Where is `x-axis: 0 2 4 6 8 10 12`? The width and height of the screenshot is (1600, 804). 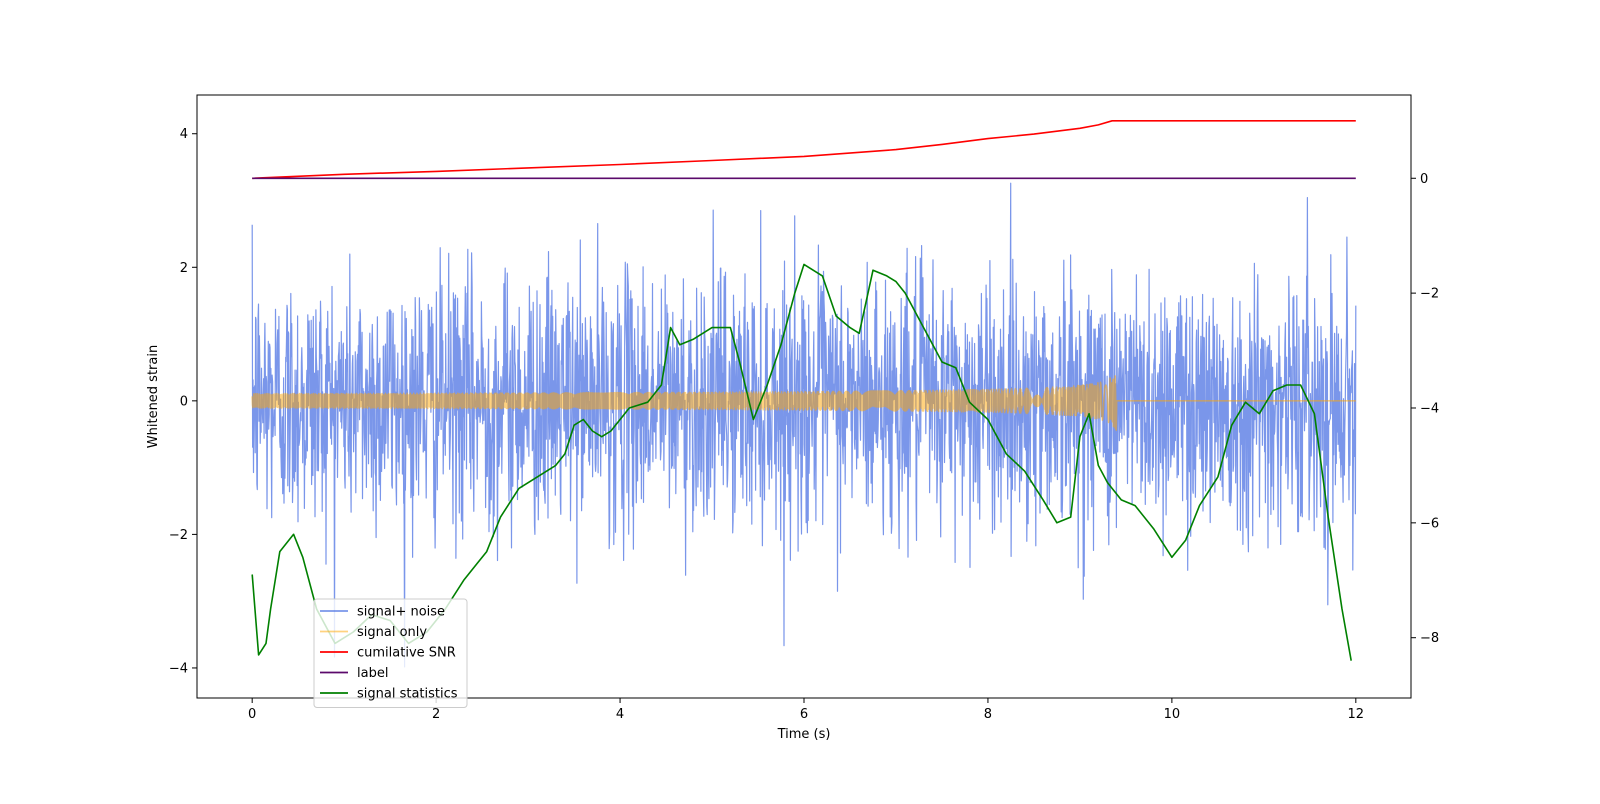 x-axis: 0 2 4 6 8 10 12 is located at coordinates (806, 710).